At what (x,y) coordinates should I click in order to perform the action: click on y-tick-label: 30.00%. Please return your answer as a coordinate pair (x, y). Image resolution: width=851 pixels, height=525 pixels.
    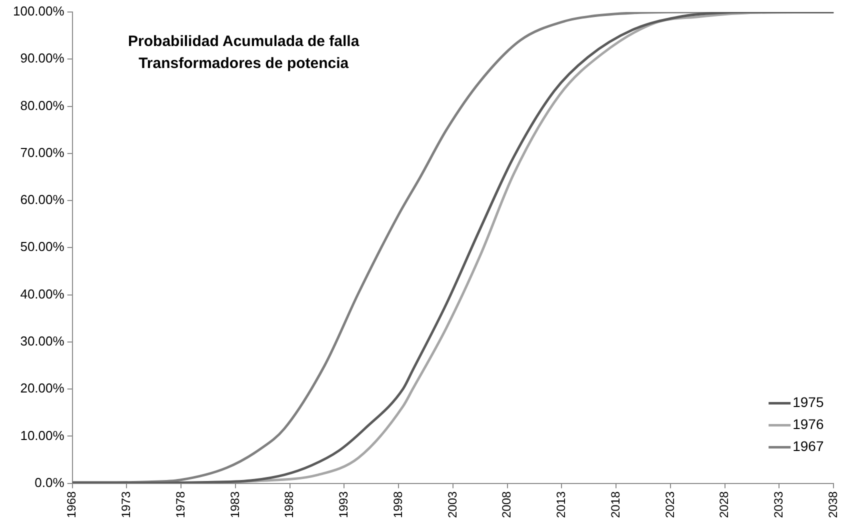
    Looking at the image, I should click on (42, 340).